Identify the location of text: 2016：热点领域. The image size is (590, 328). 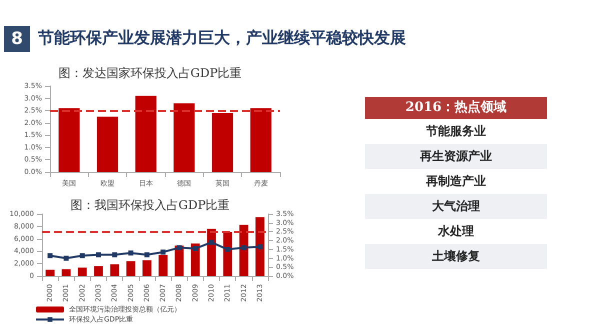
(456, 108).